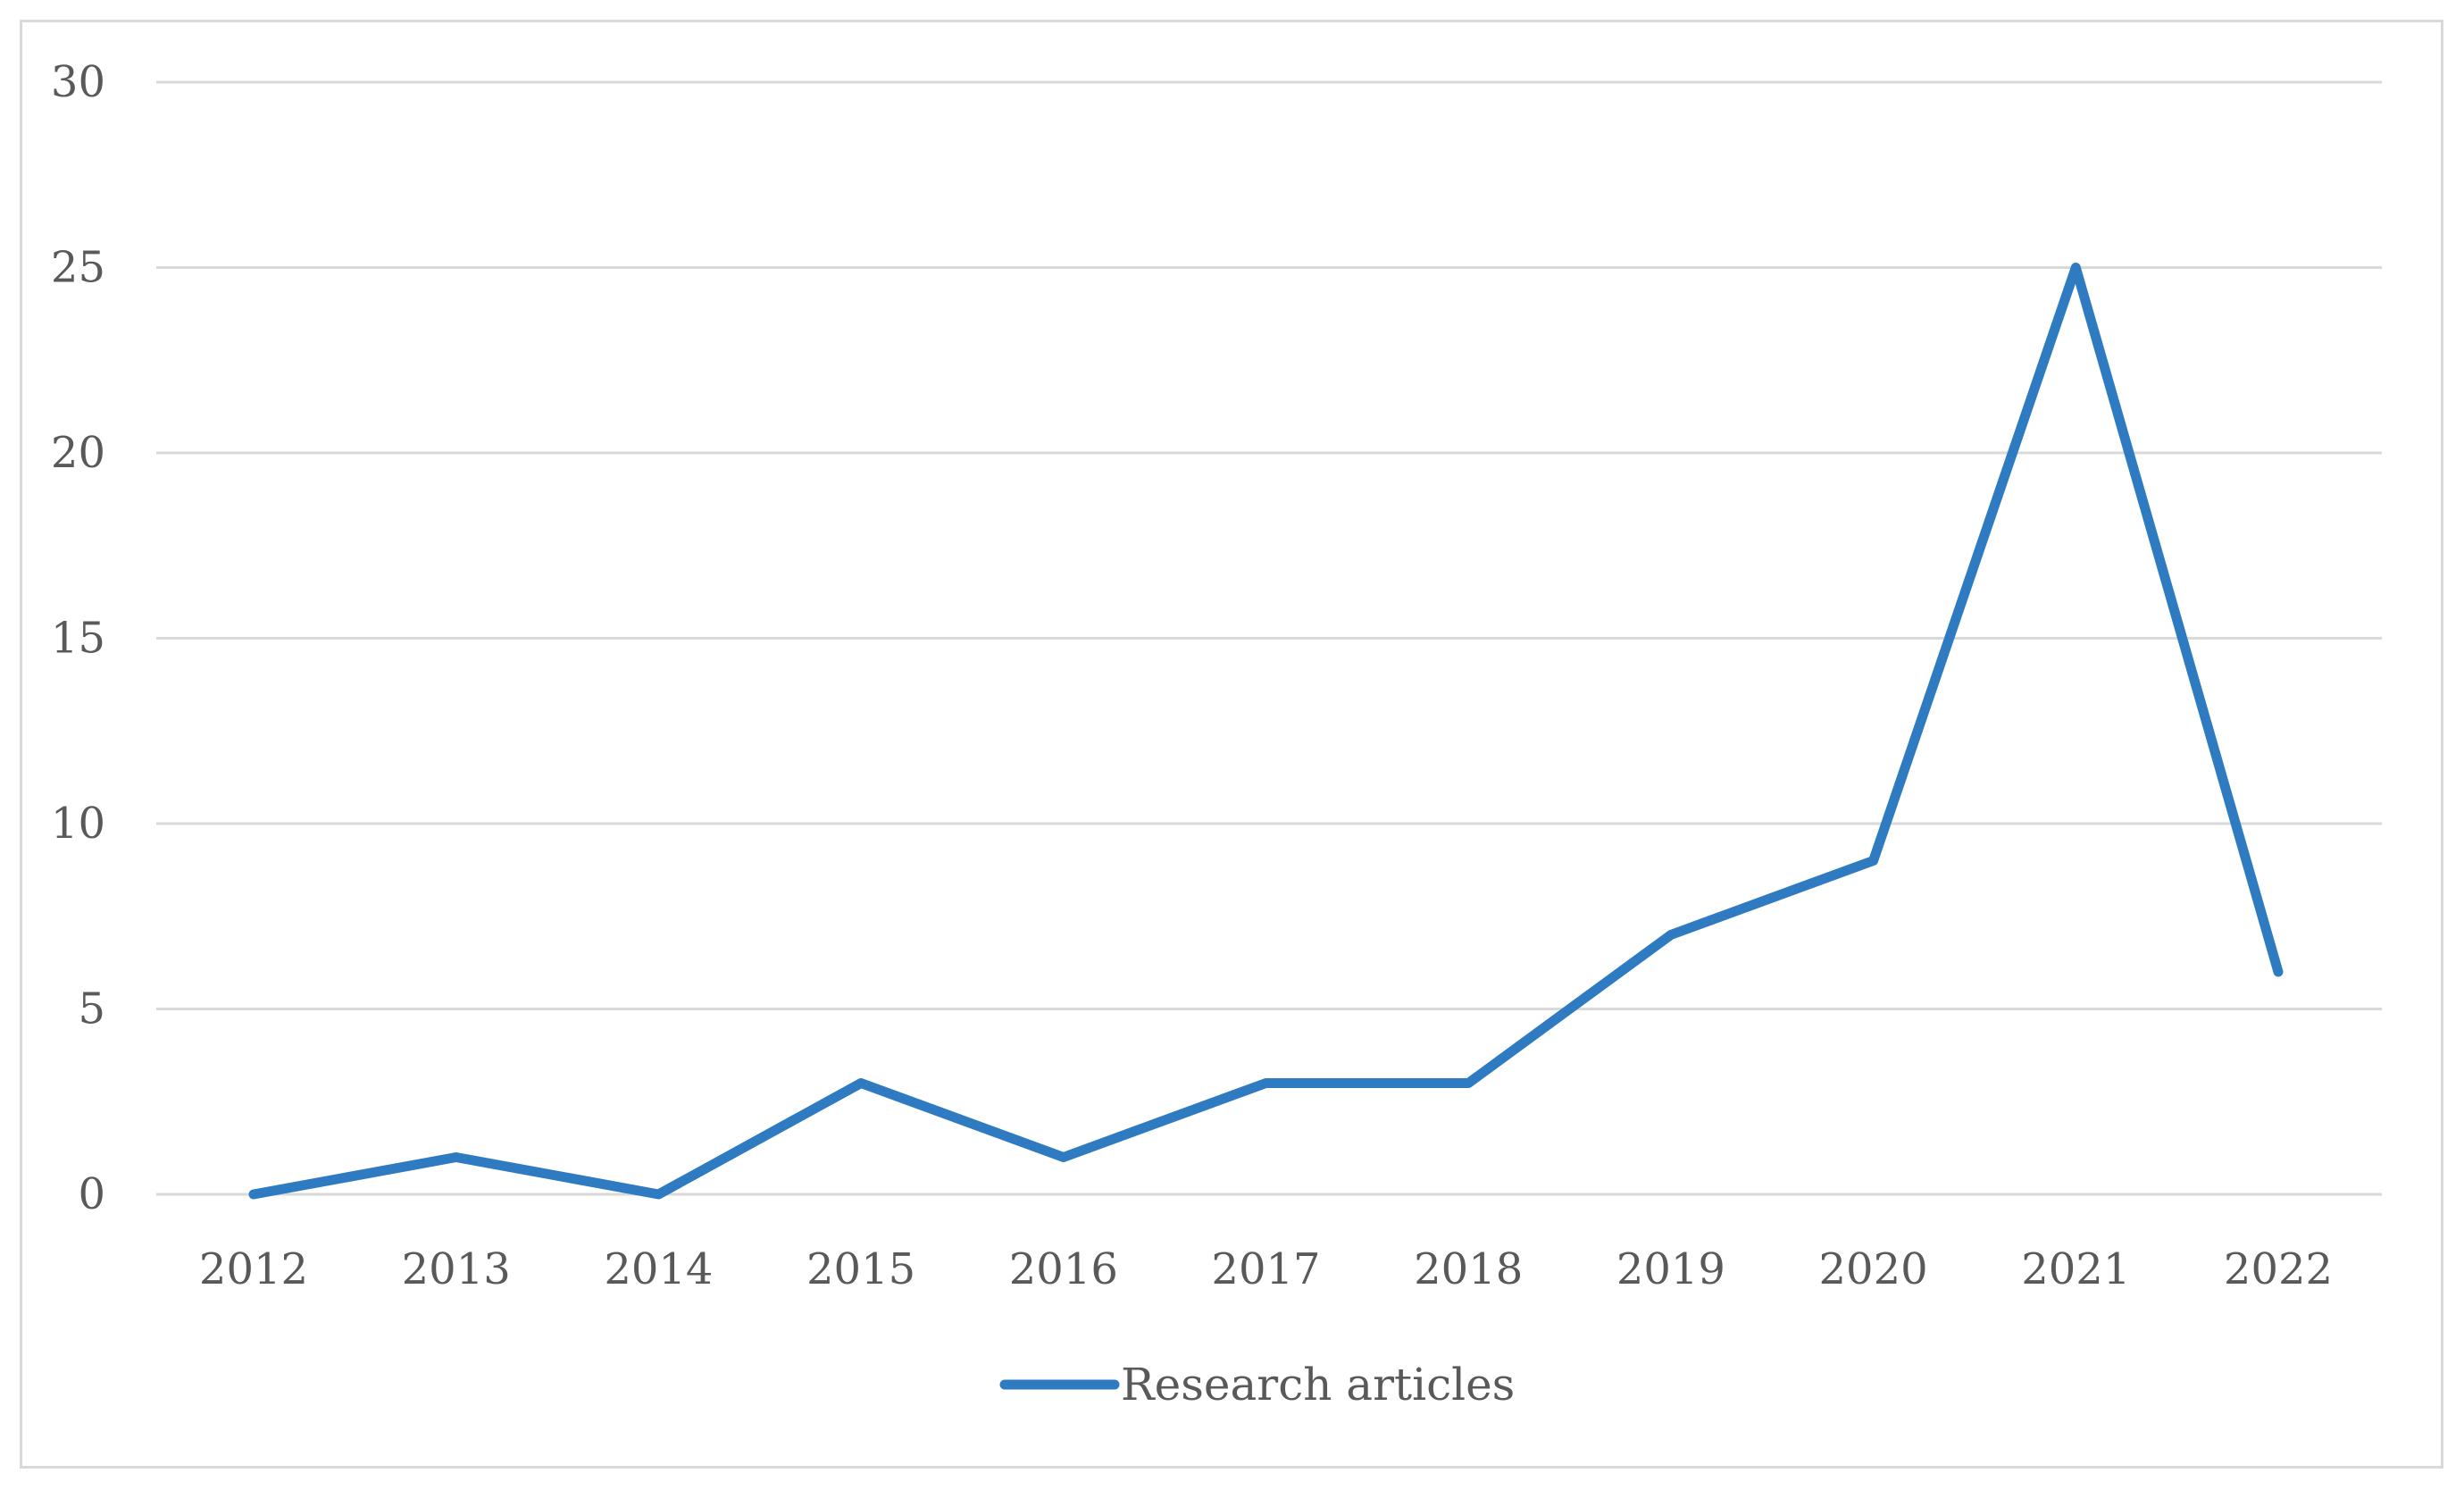  I want to click on y-tick-label-30: 30, so click(78, 82).